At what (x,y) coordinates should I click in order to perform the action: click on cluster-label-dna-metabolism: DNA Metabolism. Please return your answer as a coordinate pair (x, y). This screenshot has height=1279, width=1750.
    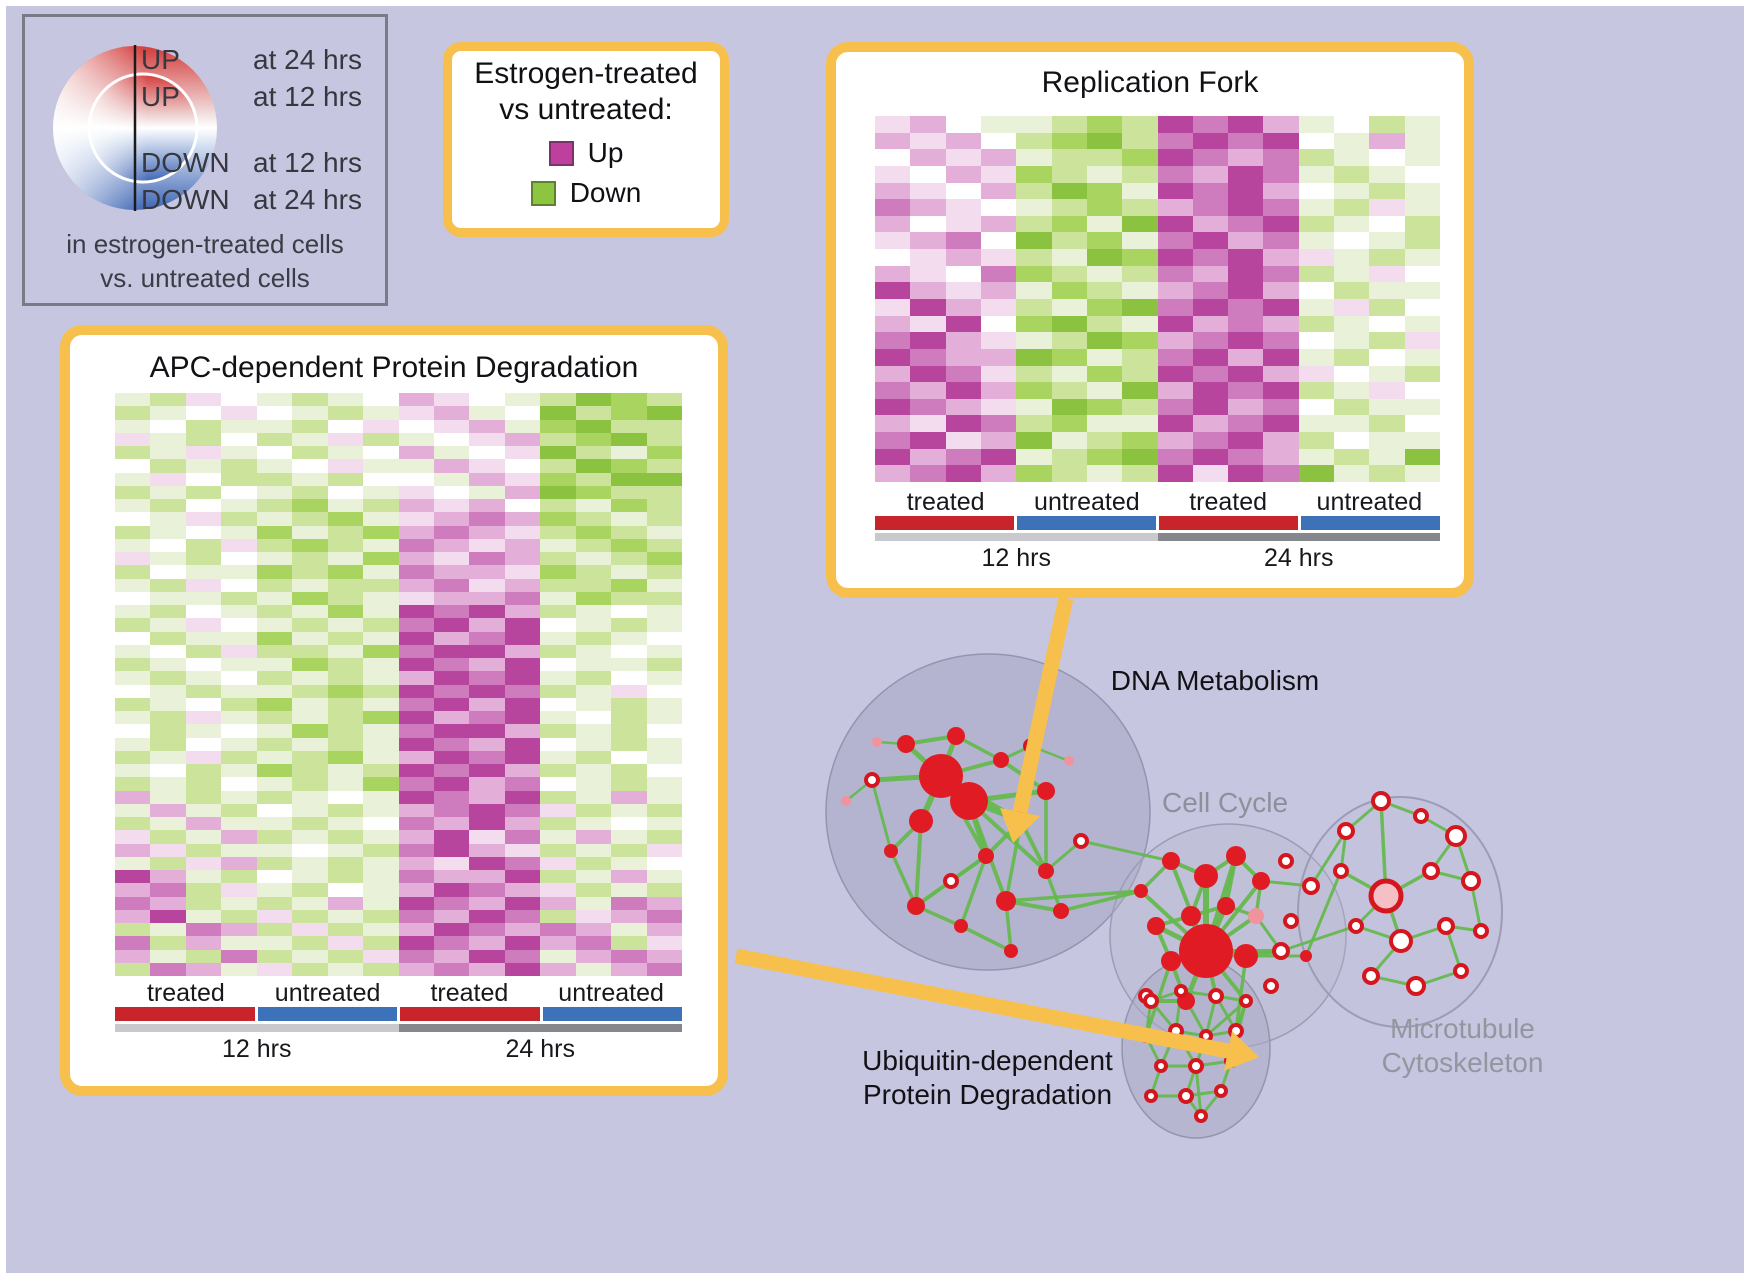
    Looking at the image, I should click on (1215, 680).